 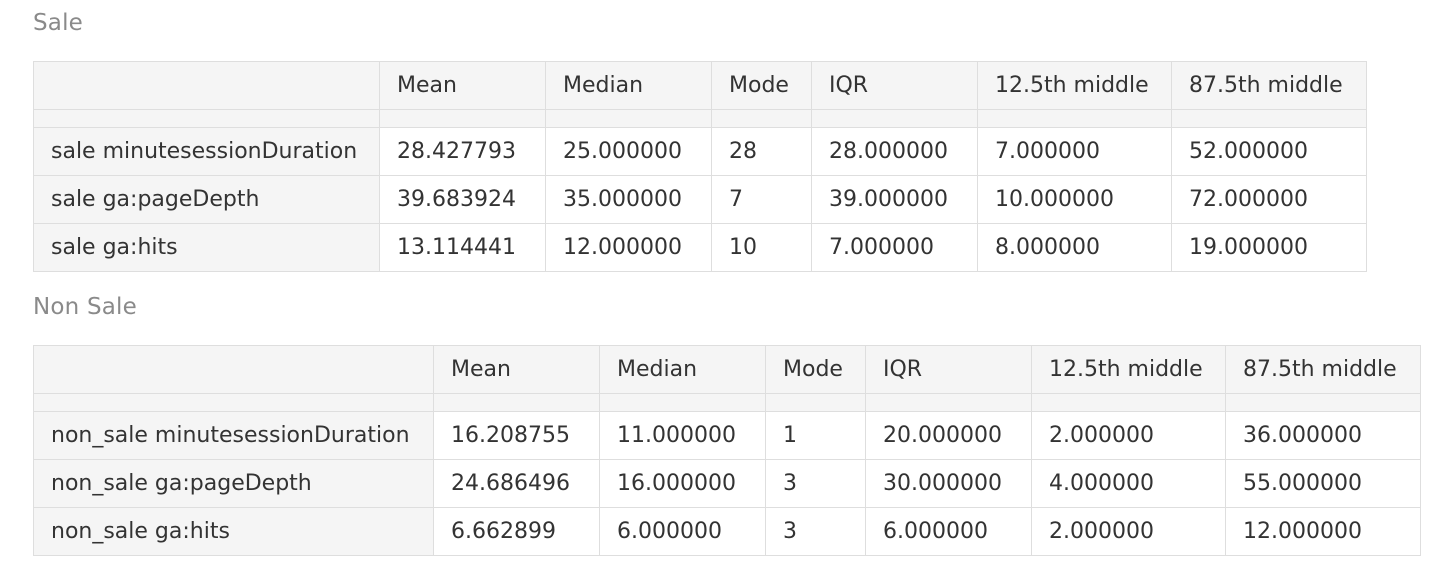 I want to click on row-label: non_sale ga:hits, so click(x=233, y=531).